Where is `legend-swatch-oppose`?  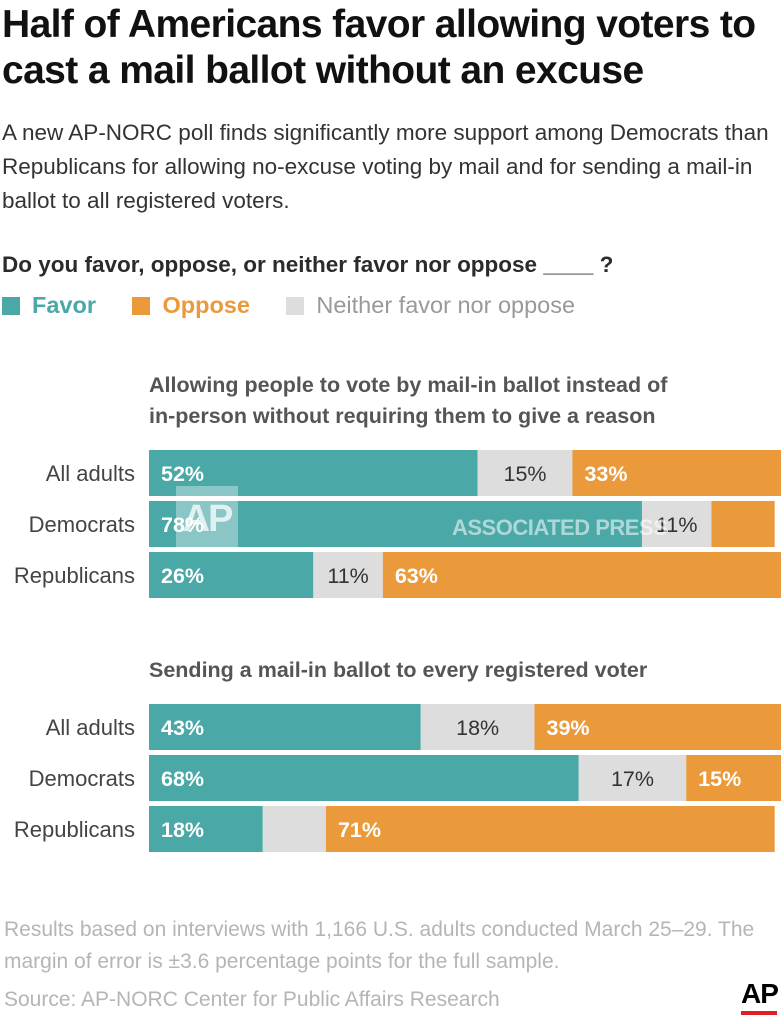 legend-swatch-oppose is located at coordinates (141, 305).